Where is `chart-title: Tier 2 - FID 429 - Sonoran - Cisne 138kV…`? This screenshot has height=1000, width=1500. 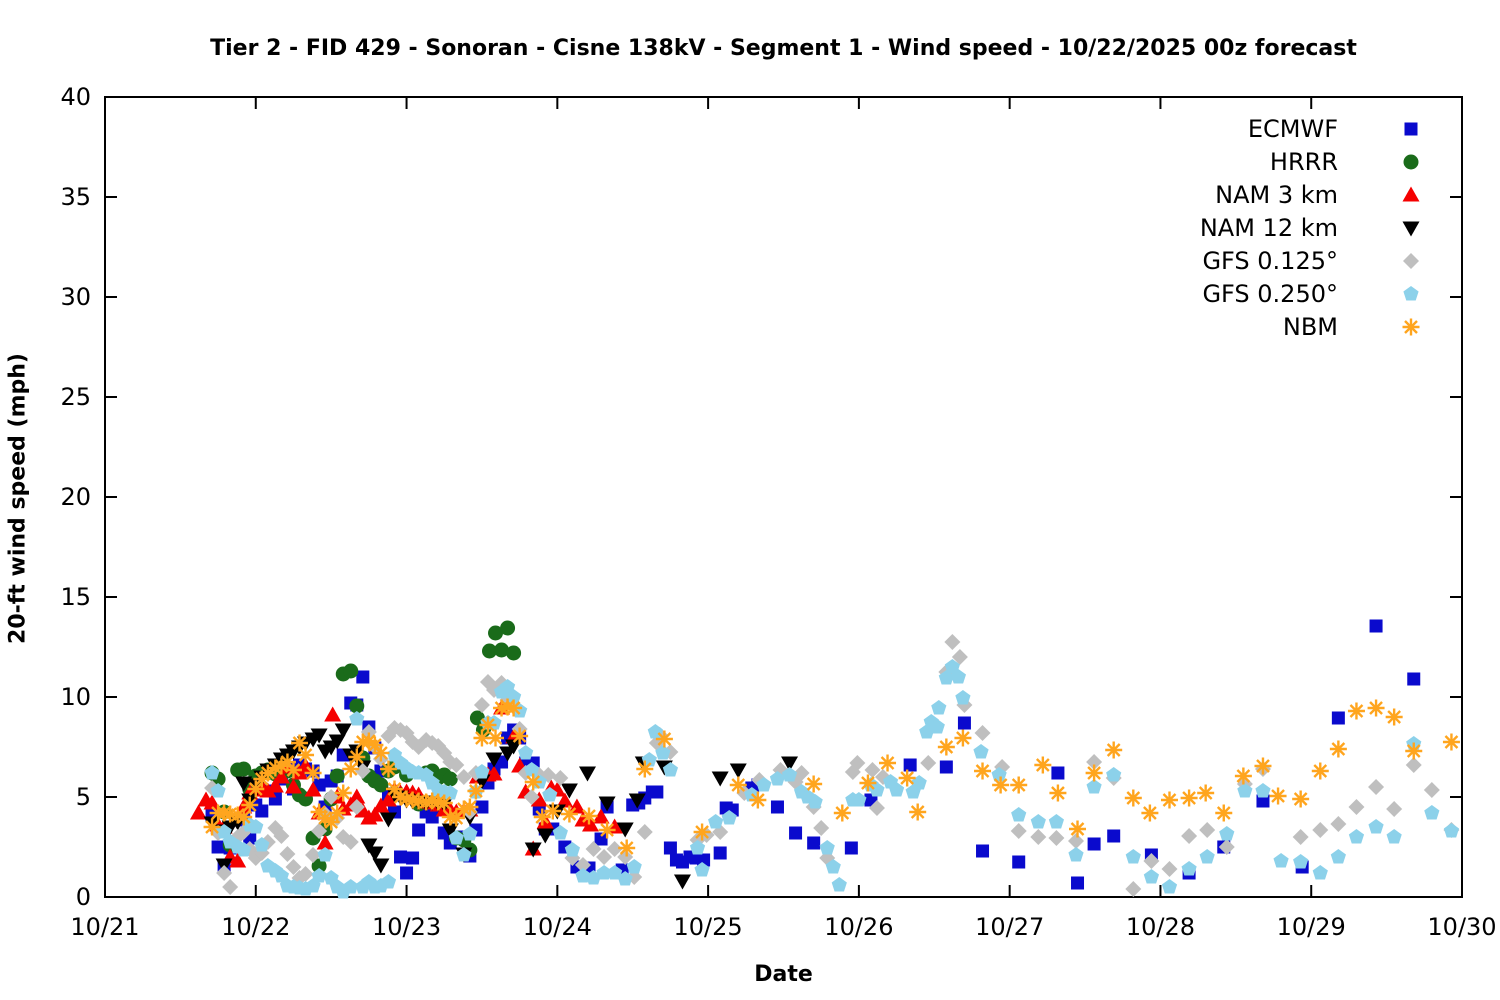
chart-title: Tier 2 - FID 429 - Sonoran - Cisne 138kV… is located at coordinates (783, 48).